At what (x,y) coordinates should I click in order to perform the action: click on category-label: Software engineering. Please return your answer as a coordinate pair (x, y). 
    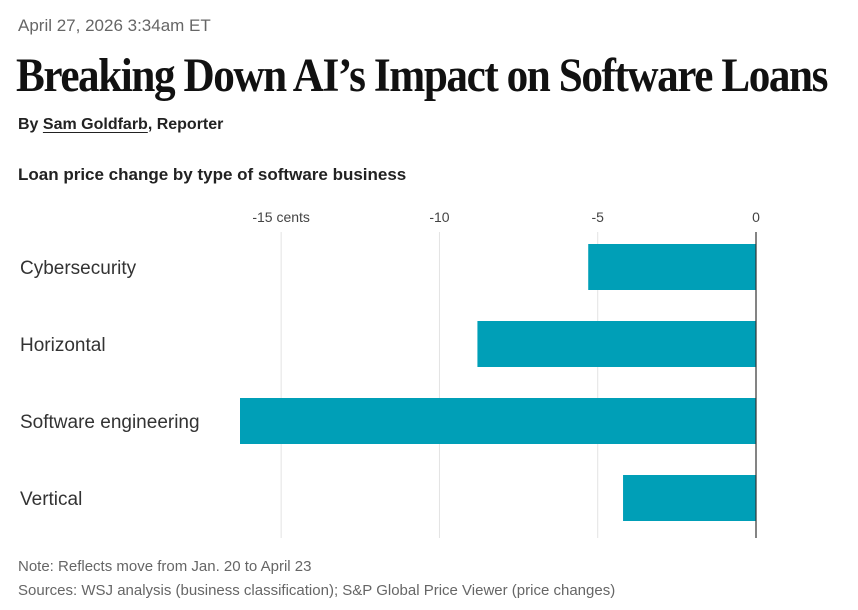
    Looking at the image, I should click on (110, 422).